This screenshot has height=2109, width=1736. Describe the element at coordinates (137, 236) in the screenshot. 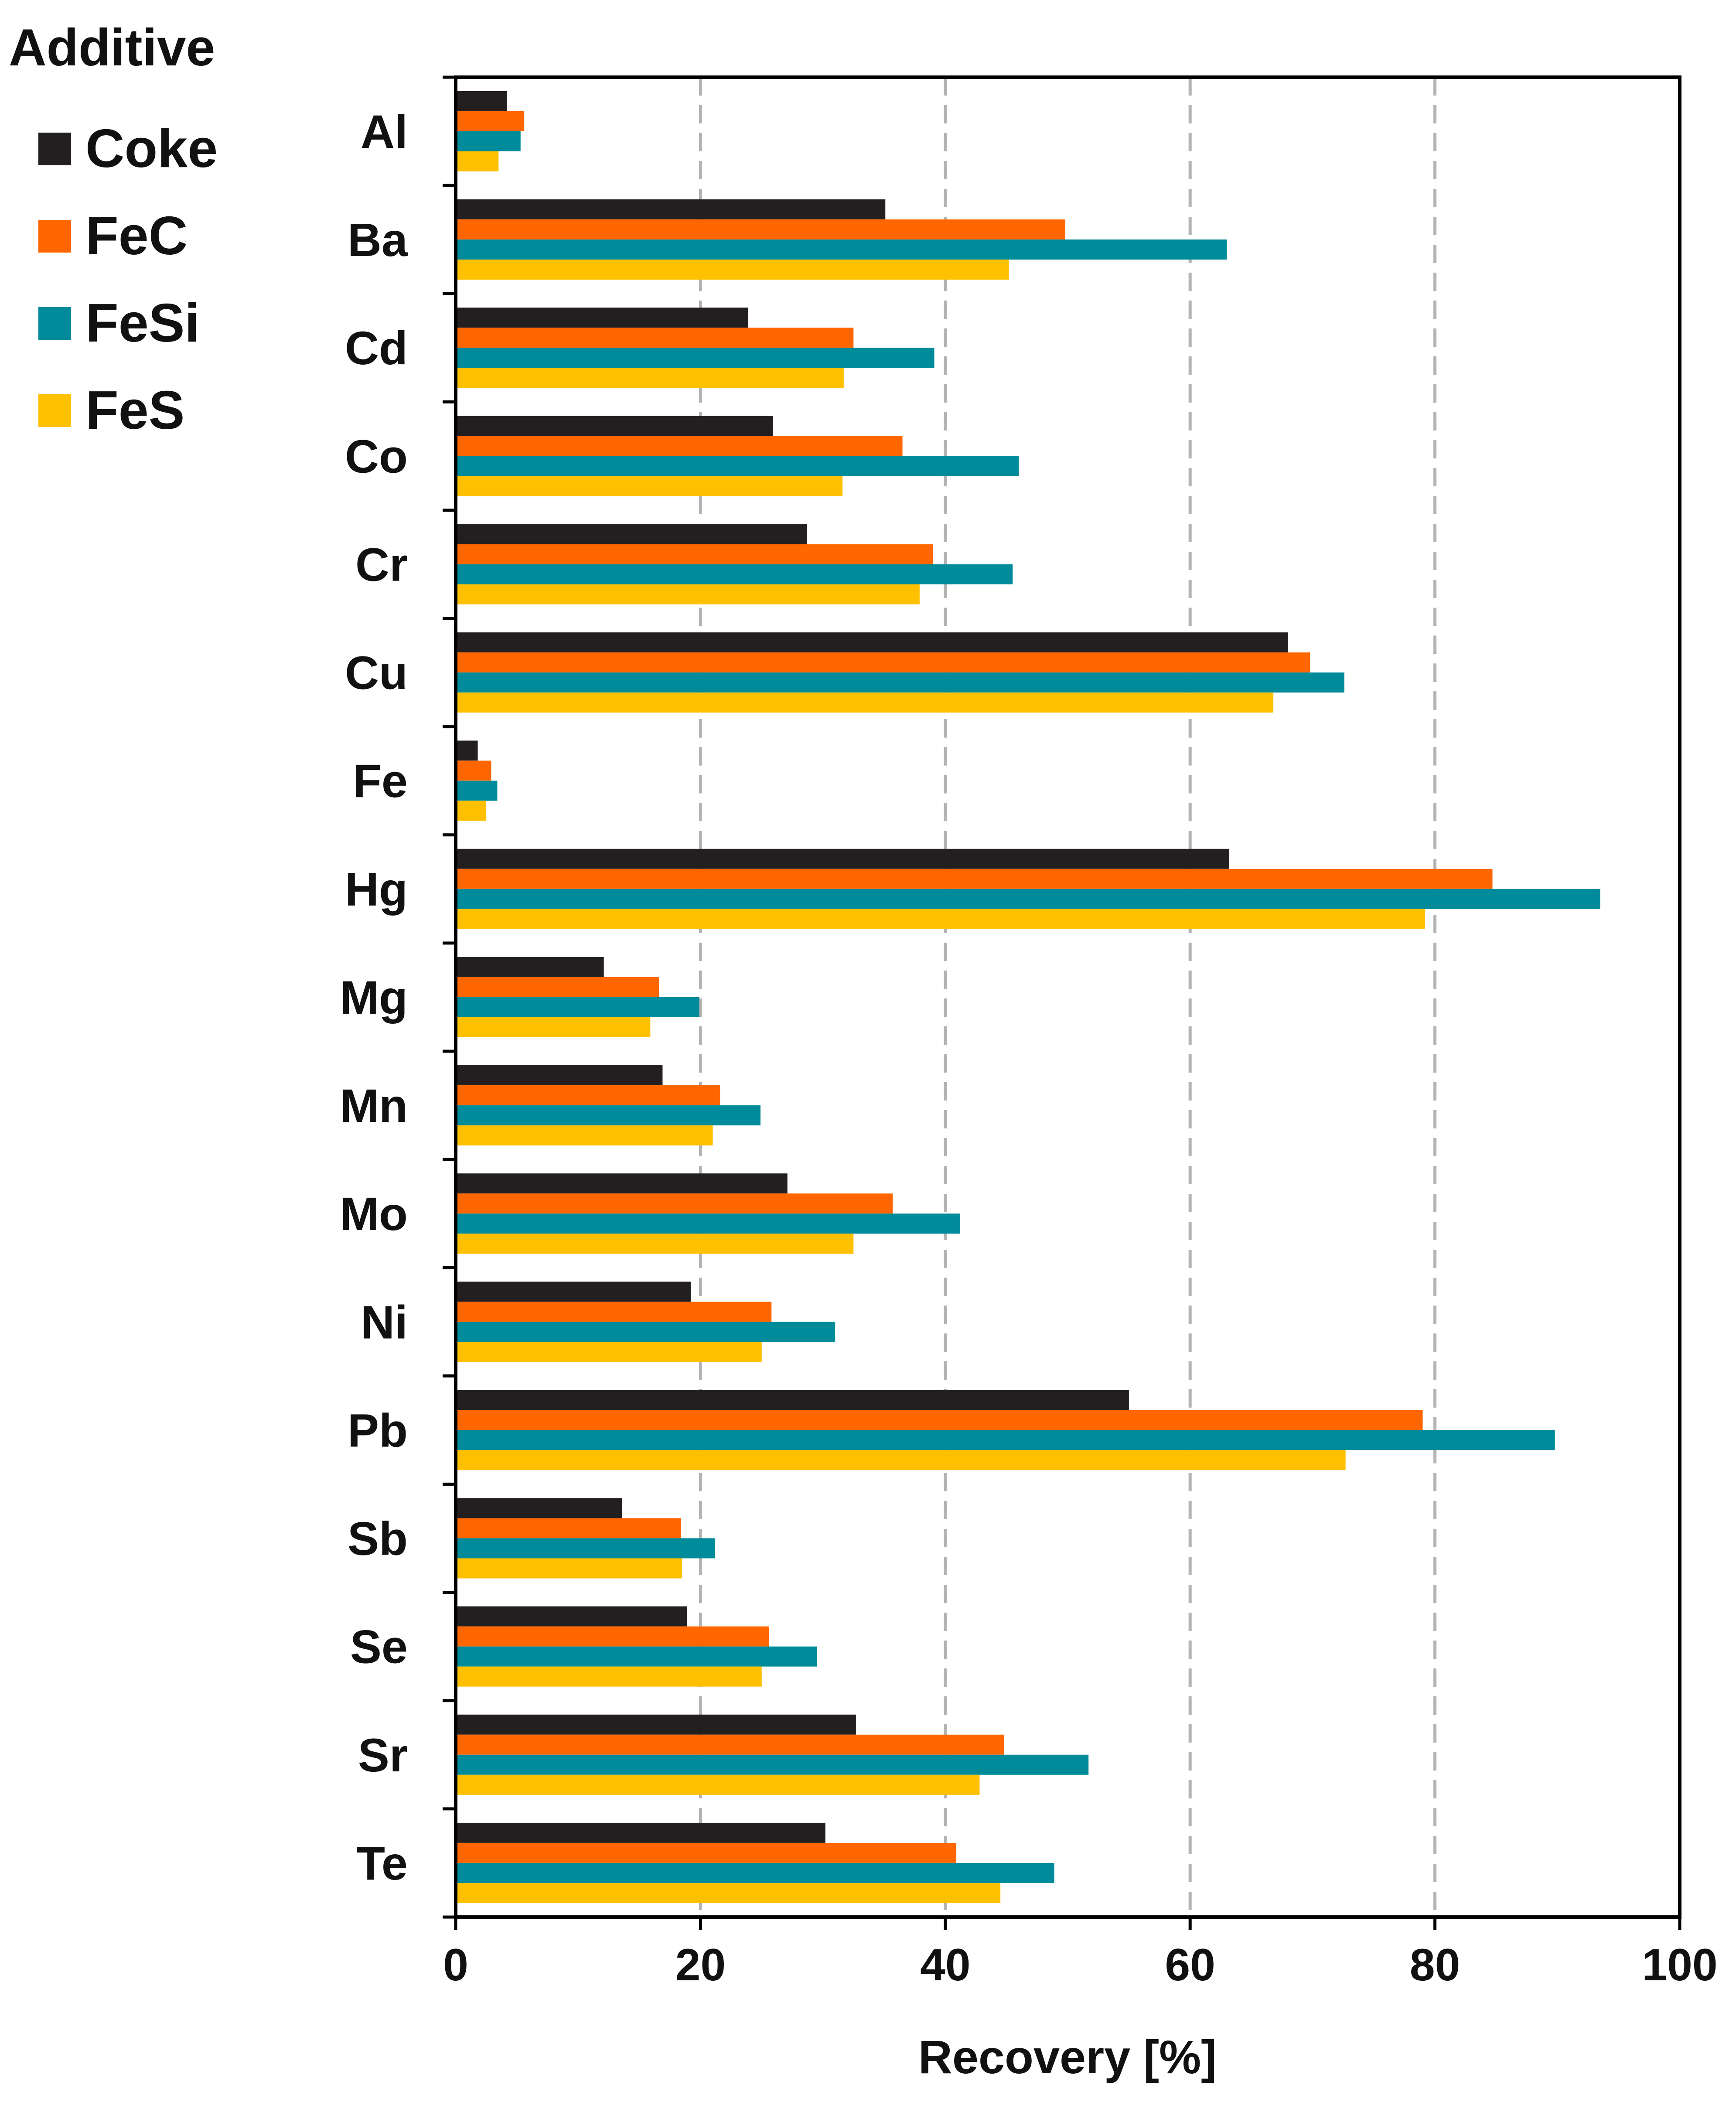

I see `legend-label-fec: FeC` at that location.